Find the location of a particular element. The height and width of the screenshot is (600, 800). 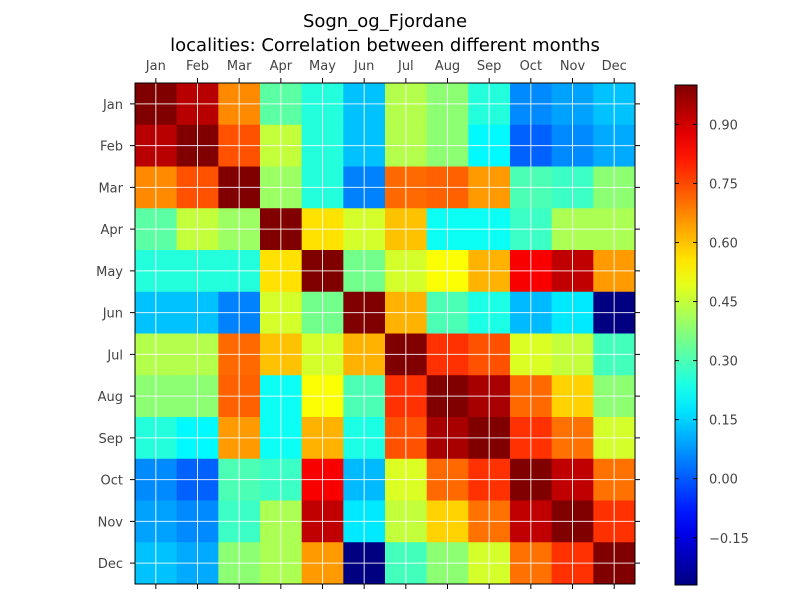

x-axis-labels: Jan Feb Mar Apr May Jun Jul Aug Sep Oct Nov Dec is located at coordinates (386, 66).